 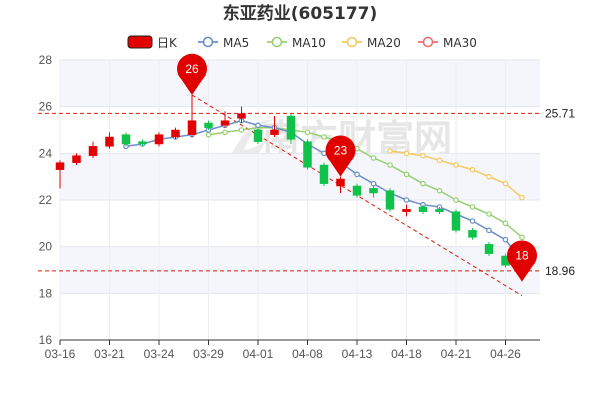 I want to click on y-tick-label: 22, so click(x=46, y=200).